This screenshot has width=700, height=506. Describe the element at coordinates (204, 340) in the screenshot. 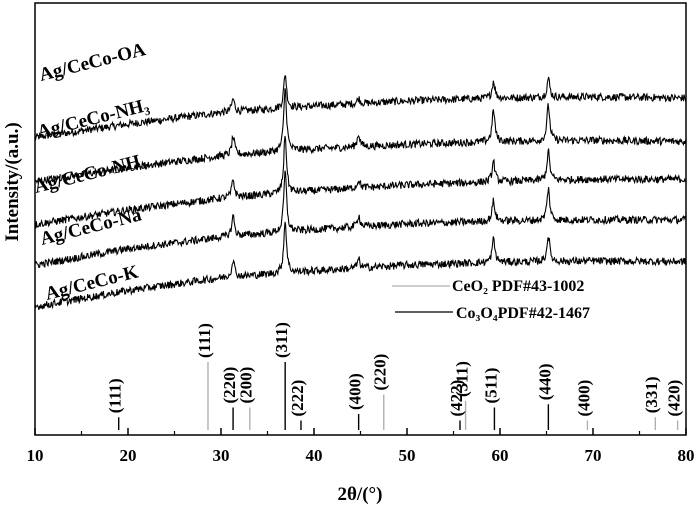

I see `ceo2-miller-index: (111)` at that location.